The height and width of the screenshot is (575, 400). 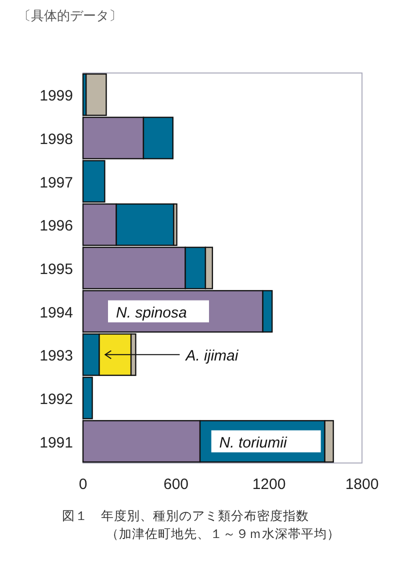 What do you see at coordinates (83, 484) in the screenshot?
I see `x-tick-label: 0` at bounding box center [83, 484].